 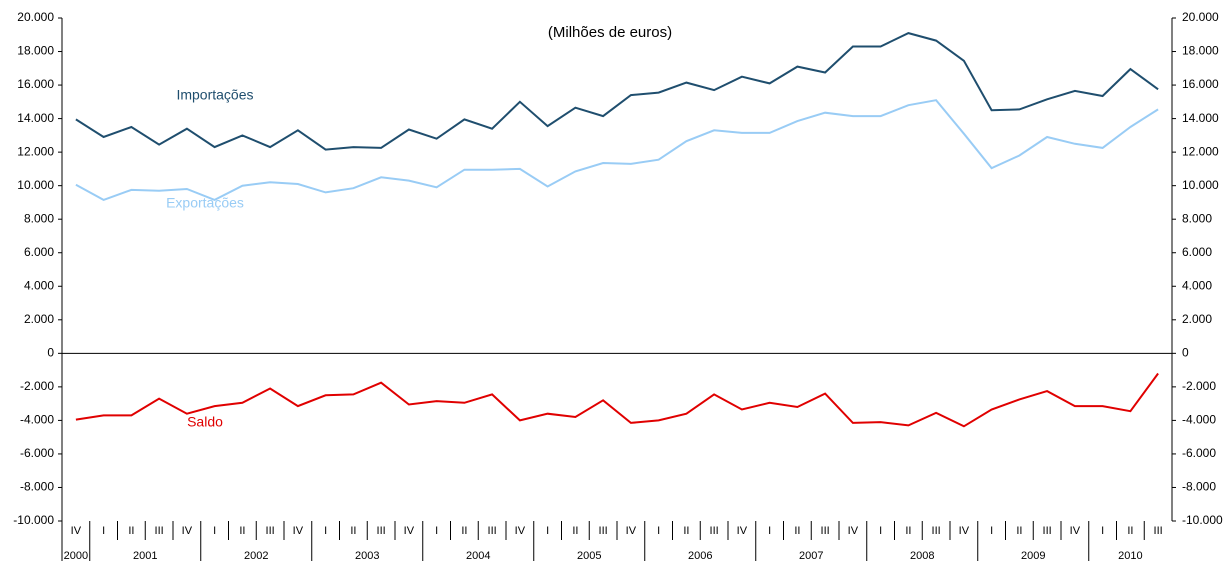 I want to click on y-tick-label: -6.000, so click(x=37, y=453).